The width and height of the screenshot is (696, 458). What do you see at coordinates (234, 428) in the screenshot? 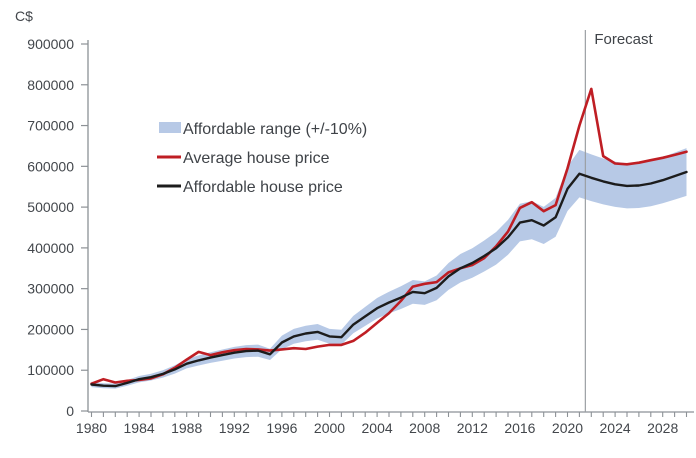
I see `x-axis-tick-label: 1992` at bounding box center [234, 428].